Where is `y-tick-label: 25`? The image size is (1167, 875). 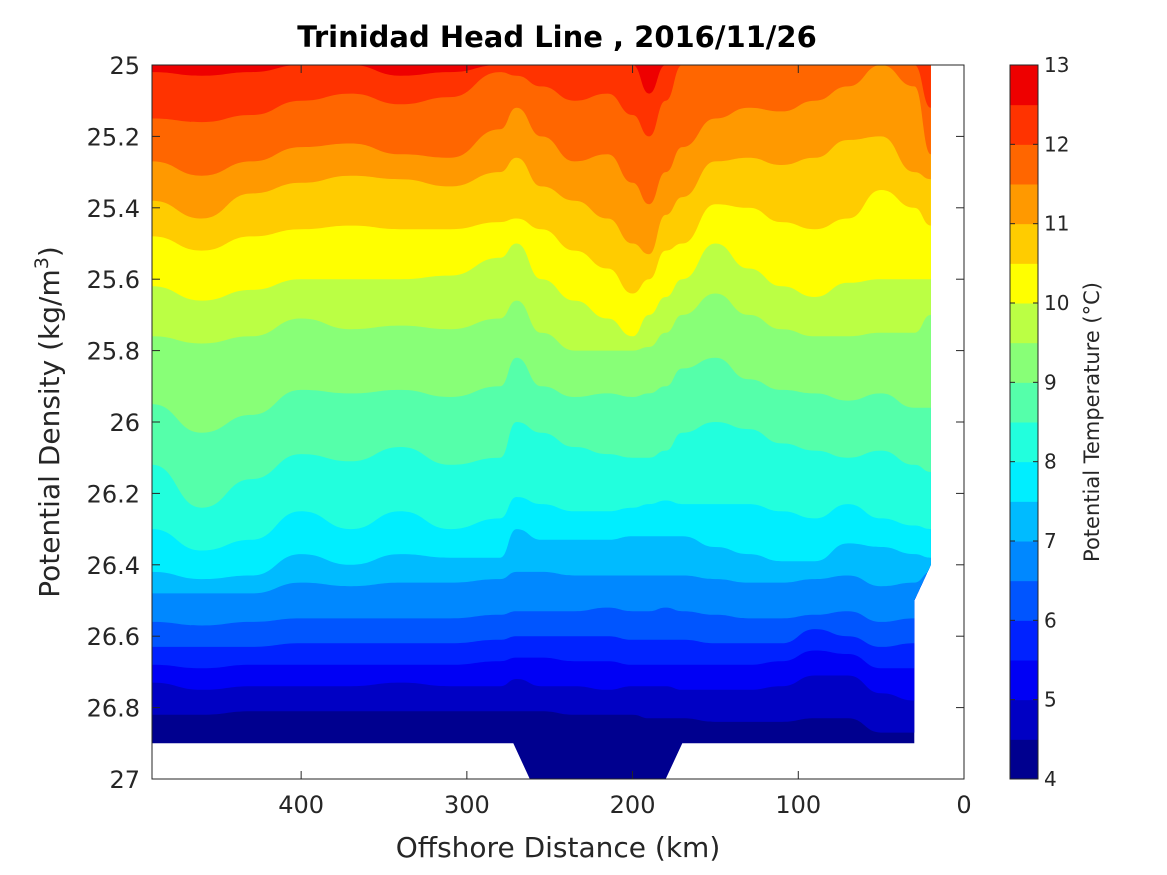
y-tick-label: 25 is located at coordinates (124, 66).